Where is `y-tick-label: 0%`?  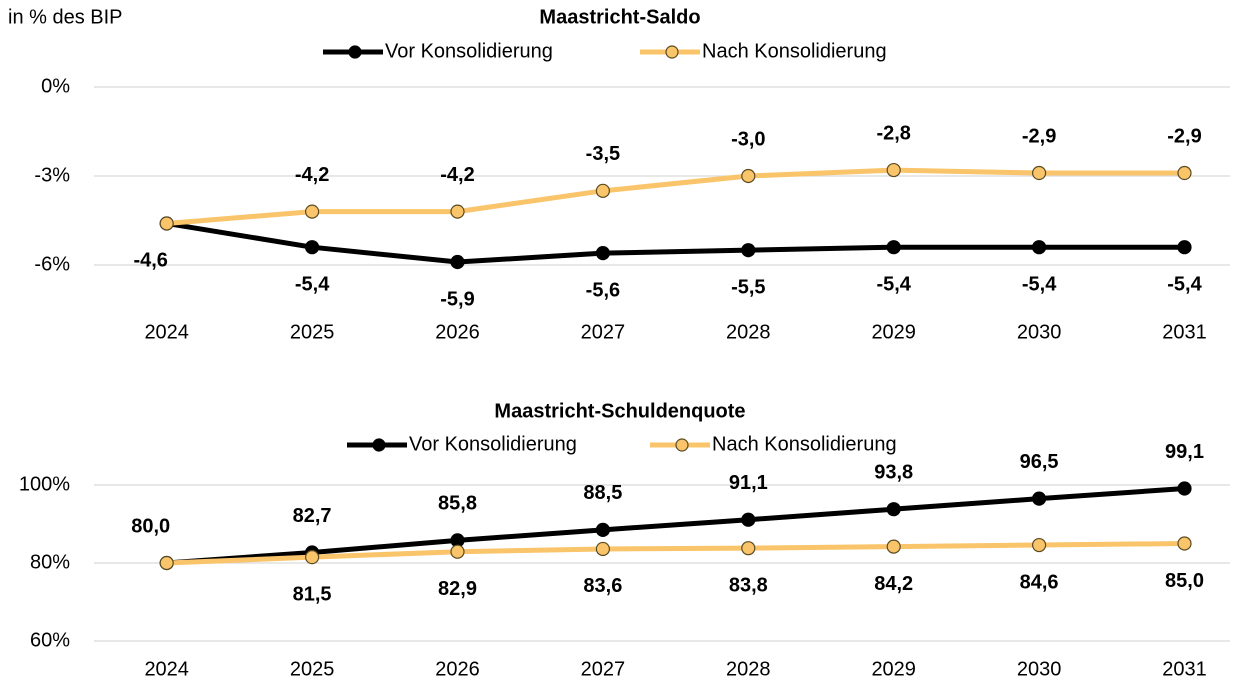
y-tick-label: 0% is located at coordinates (55, 86).